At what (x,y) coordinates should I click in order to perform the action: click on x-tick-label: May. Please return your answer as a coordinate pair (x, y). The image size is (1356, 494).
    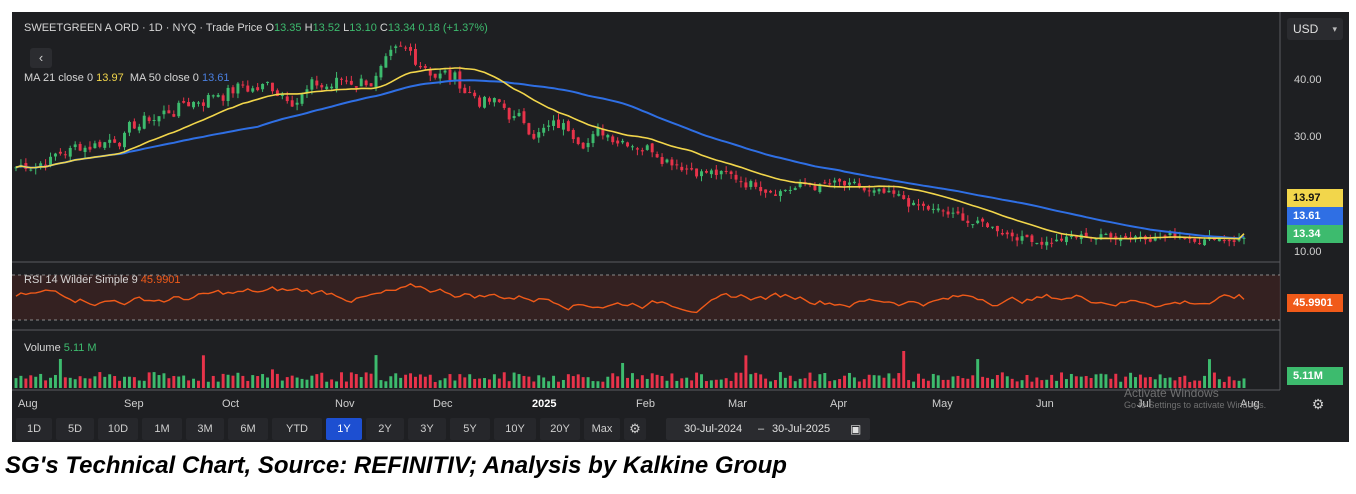
    Looking at the image, I should click on (942, 404).